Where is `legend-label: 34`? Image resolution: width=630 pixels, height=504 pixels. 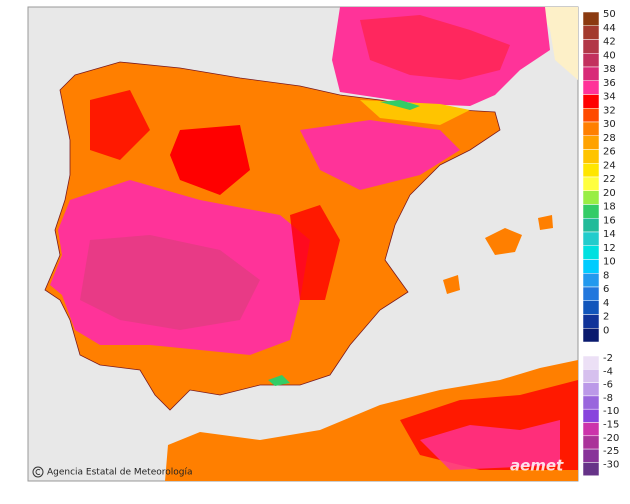 legend-label: 34 is located at coordinates (609, 97).